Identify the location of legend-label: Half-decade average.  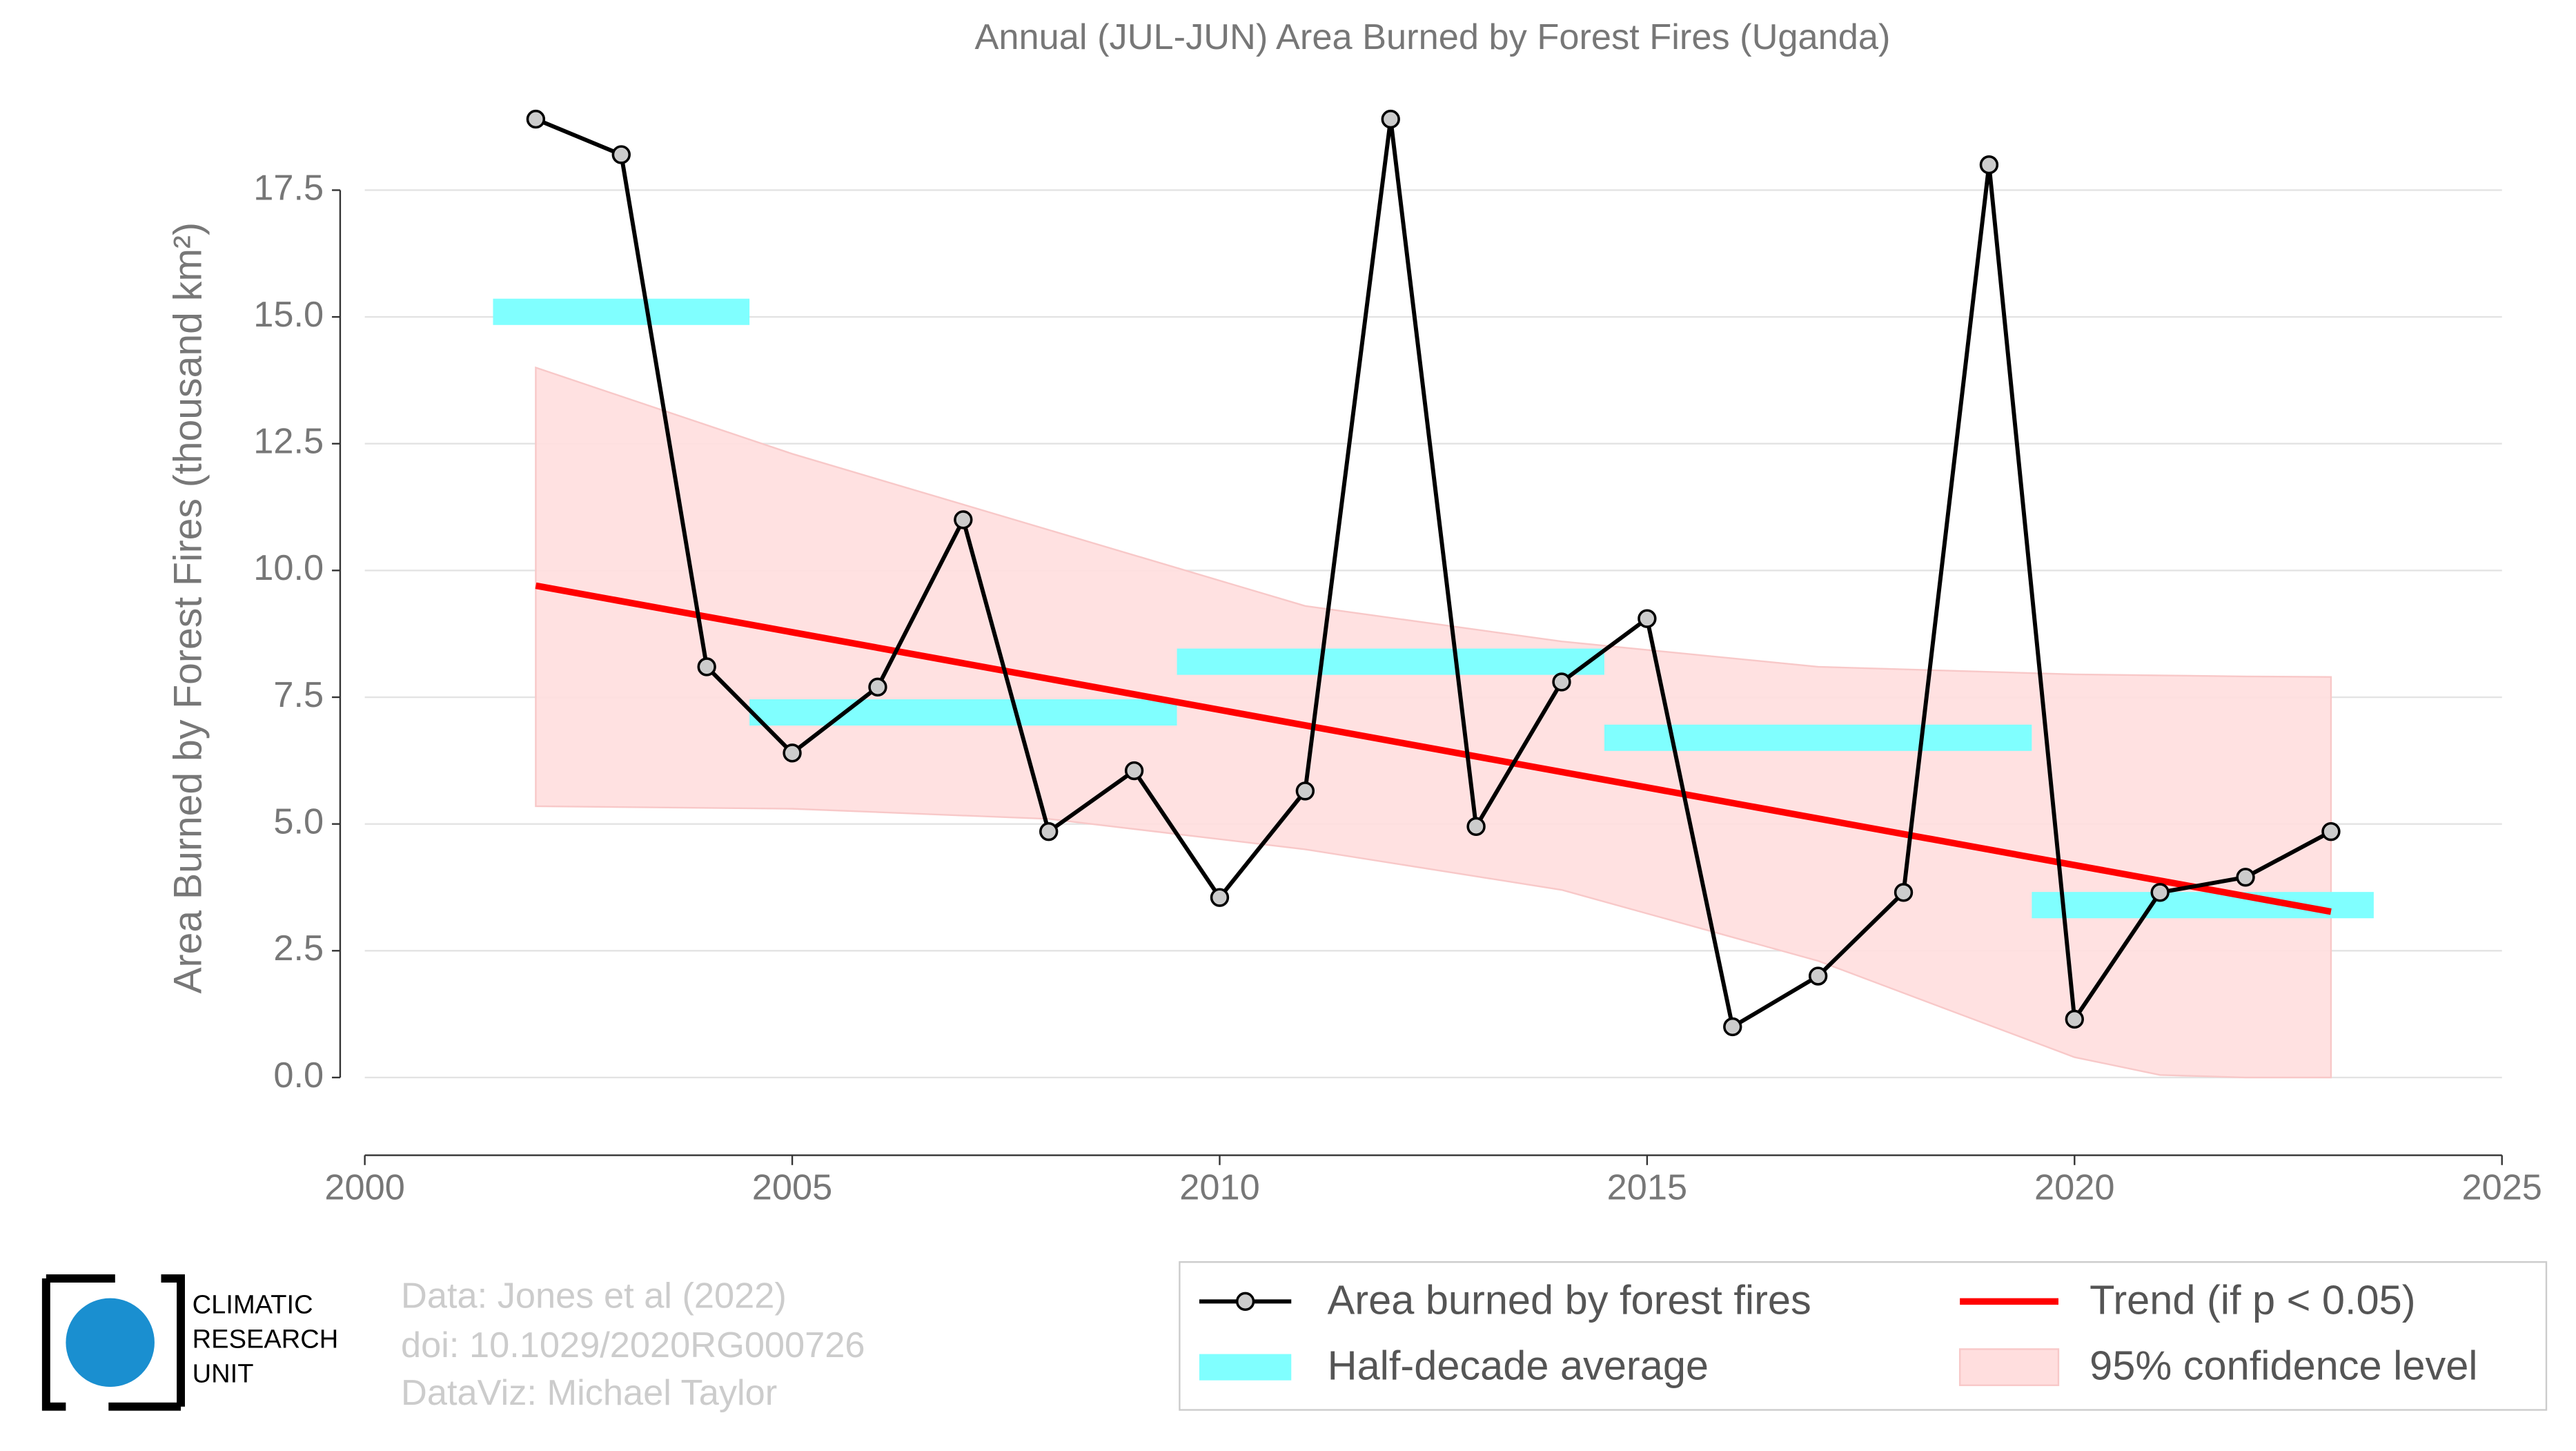
(1518, 1366).